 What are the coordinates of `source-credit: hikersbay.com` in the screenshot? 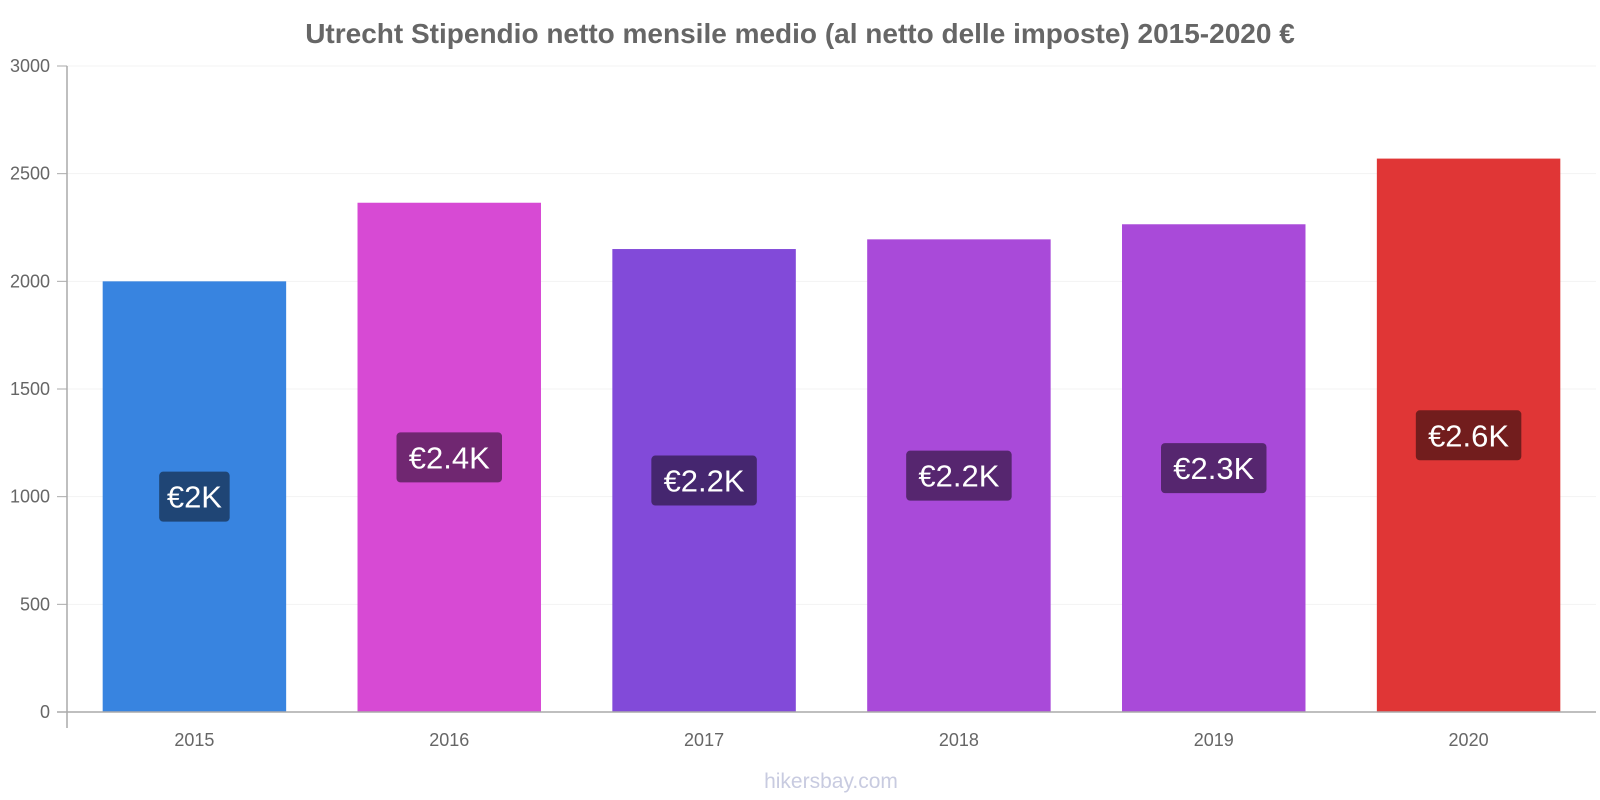 It's located at (831, 781).